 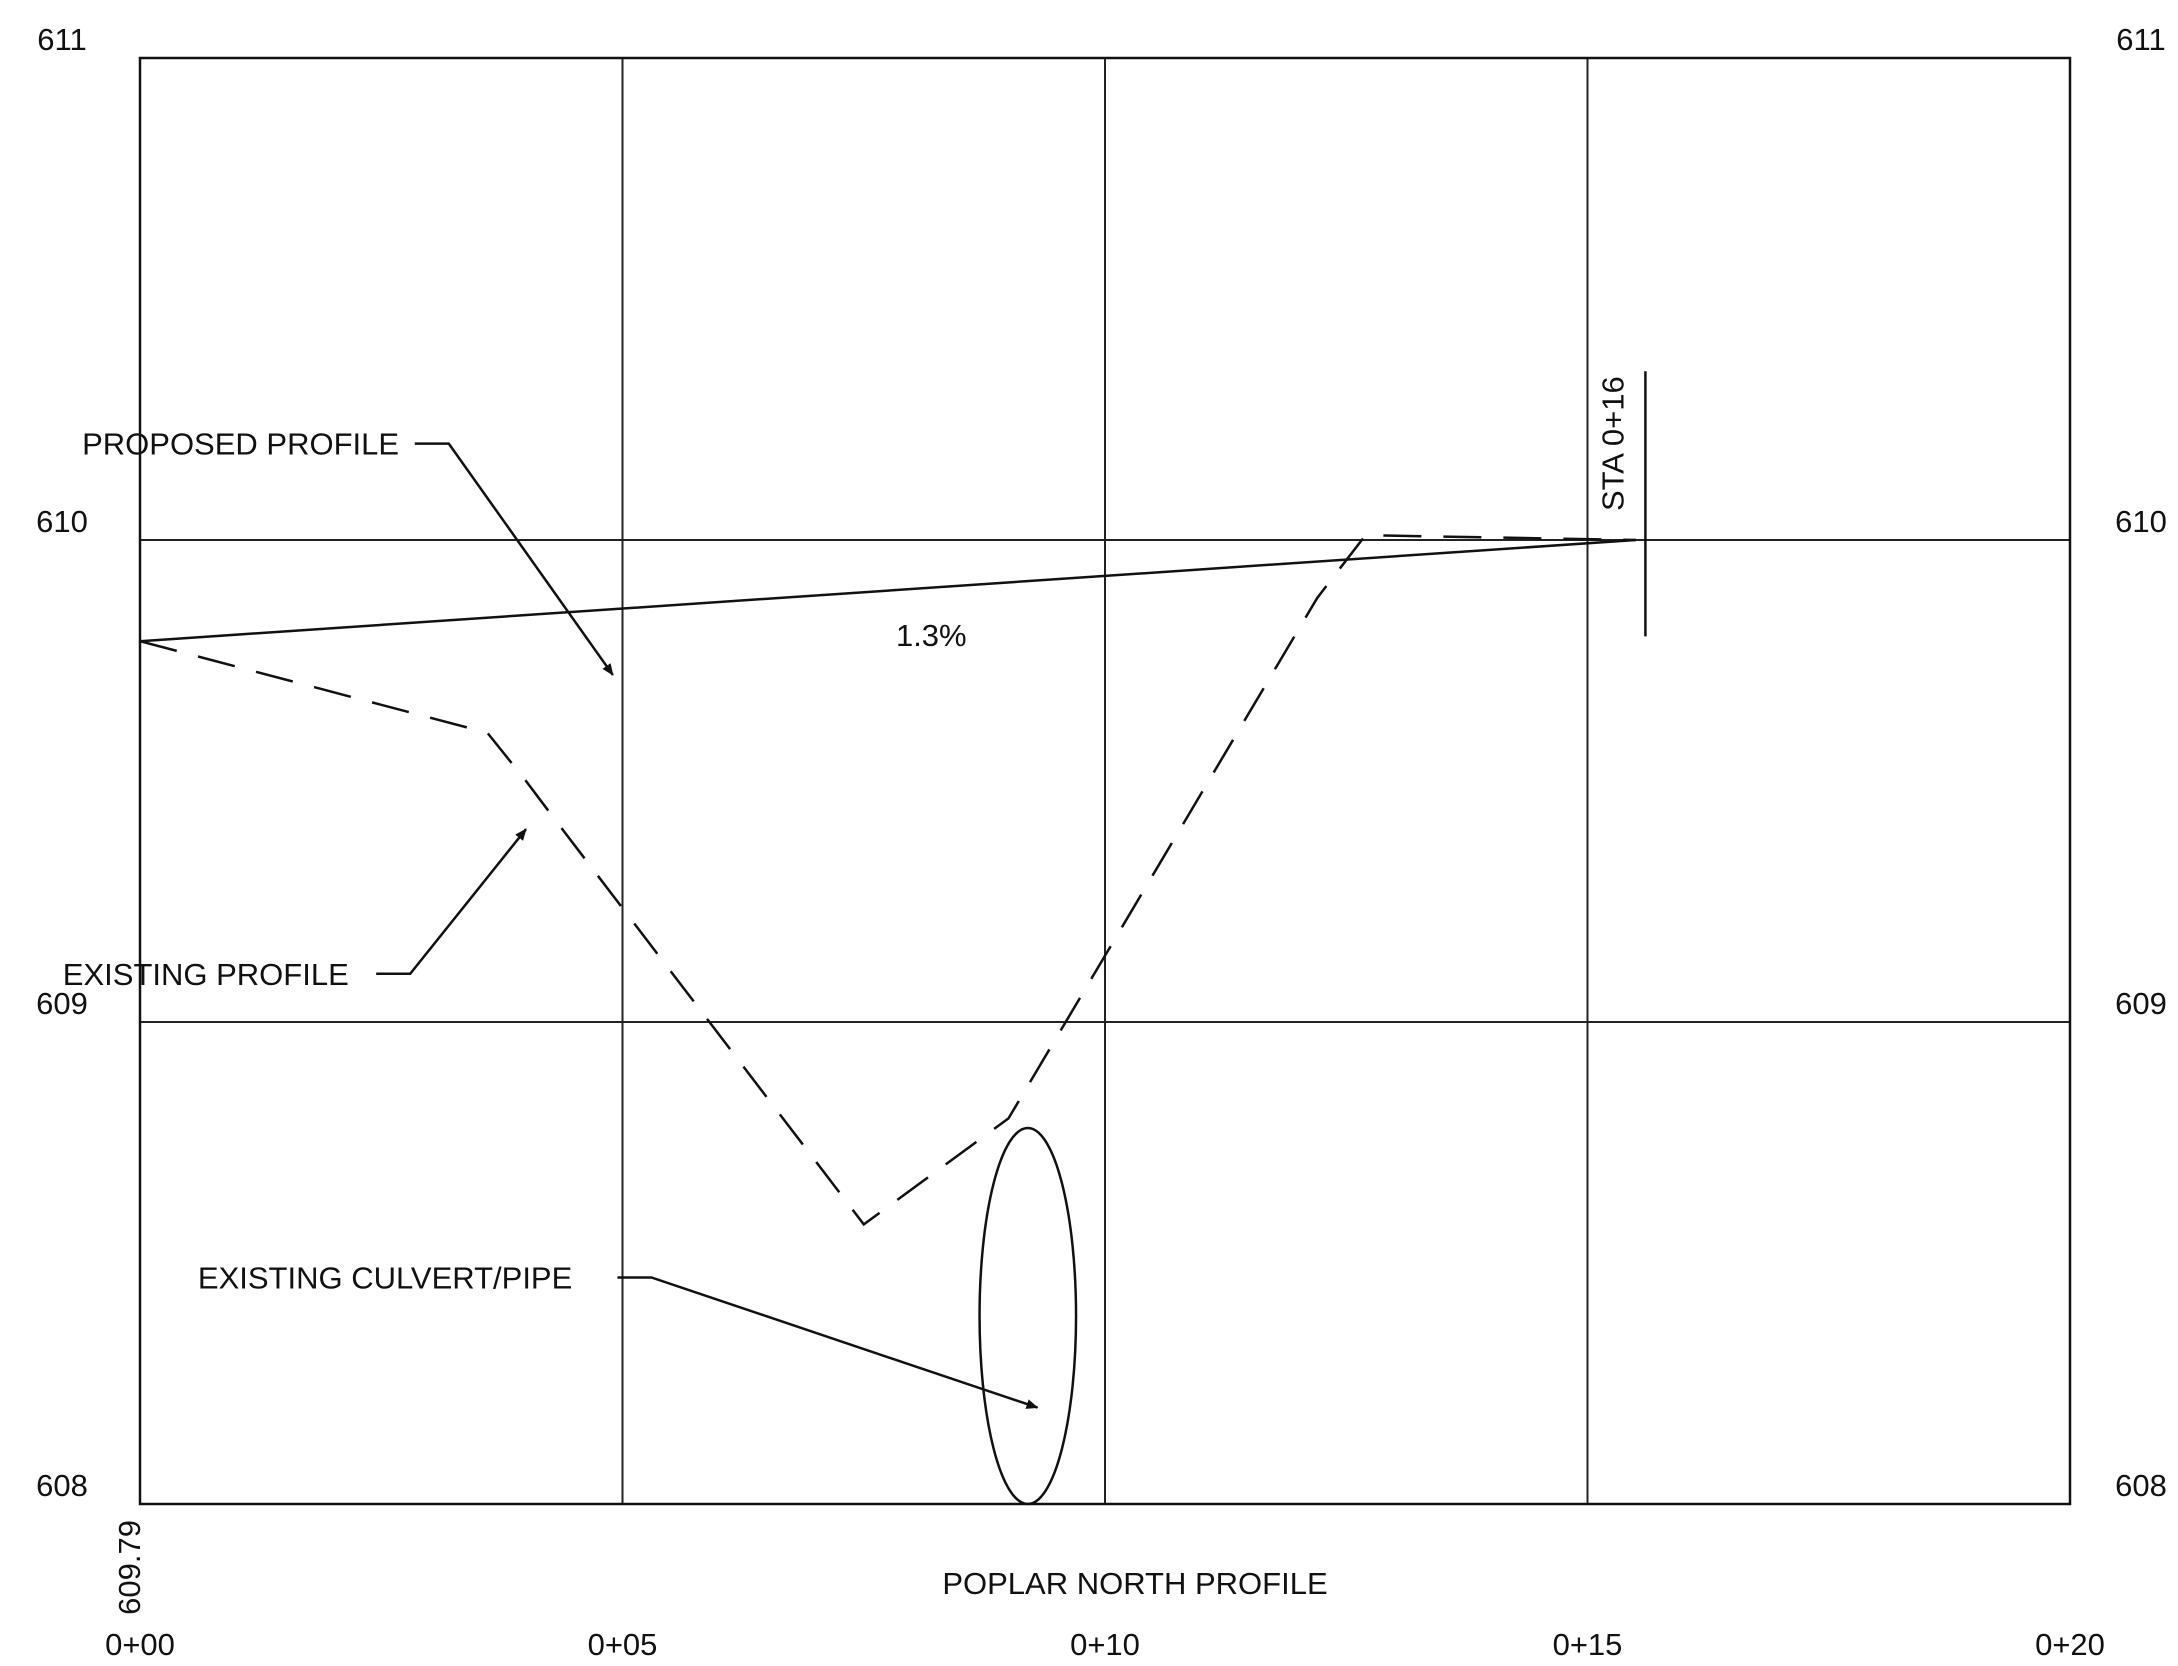 What do you see at coordinates (385, 1277) in the screenshot?
I see `callout-label: EXISTING CULVERT/PIPE` at bounding box center [385, 1277].